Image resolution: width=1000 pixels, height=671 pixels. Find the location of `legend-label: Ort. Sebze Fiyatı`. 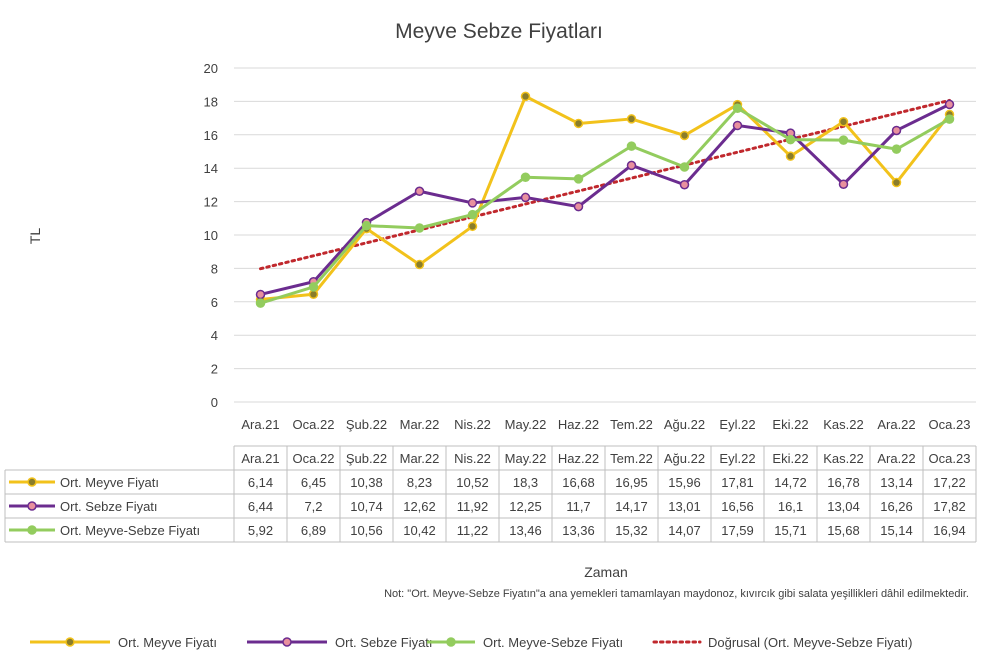

legend-label: Ort. Sebze Fiyatı is located at coordinates (384, 642).